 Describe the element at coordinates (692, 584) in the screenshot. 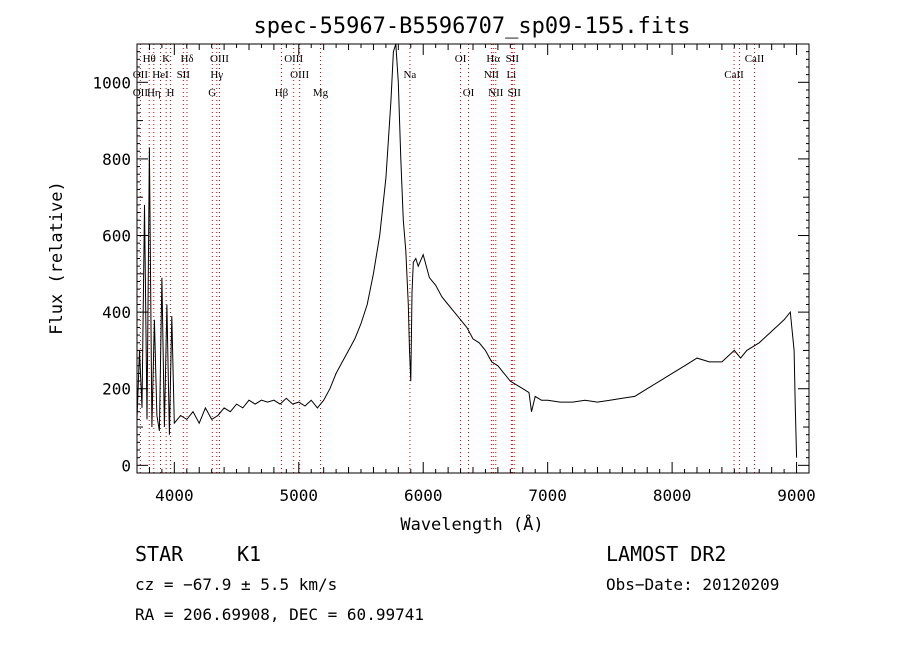

I see `observation-date: Obs−Date: 20120209` at that location.